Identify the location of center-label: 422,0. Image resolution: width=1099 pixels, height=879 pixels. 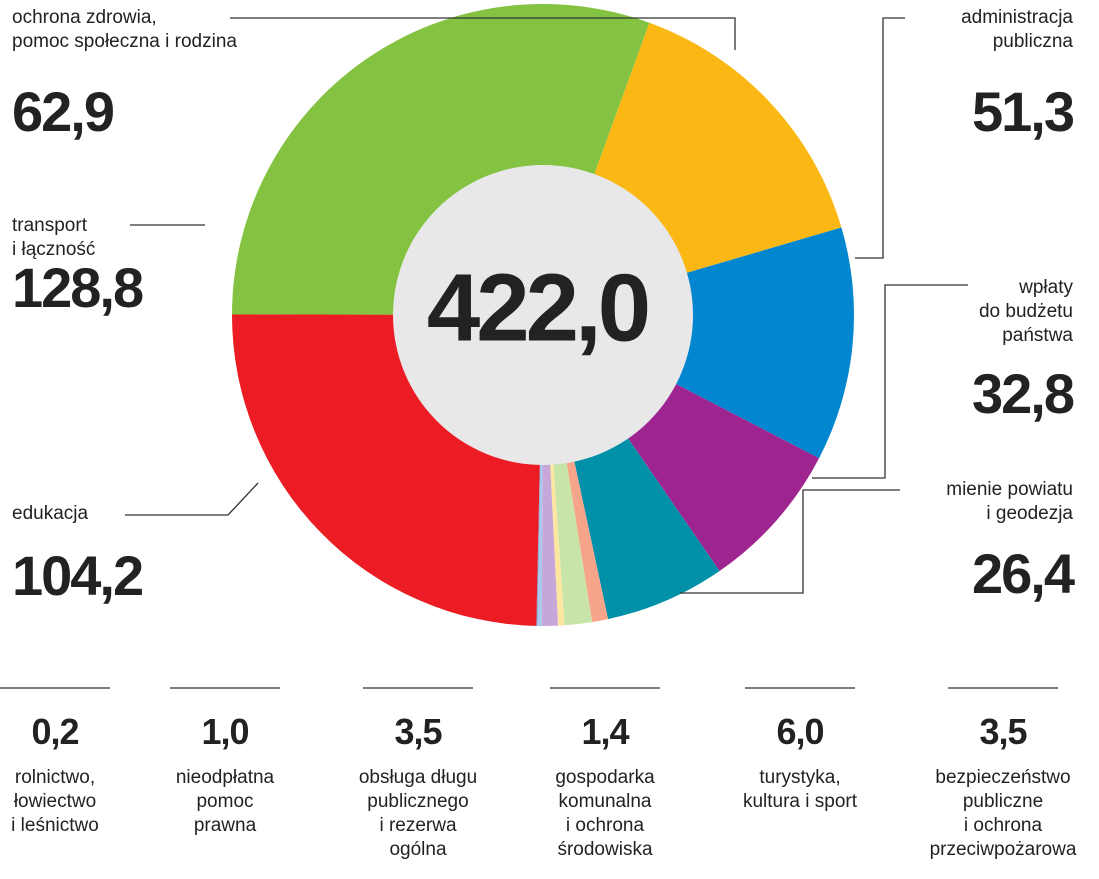
(537, 307).